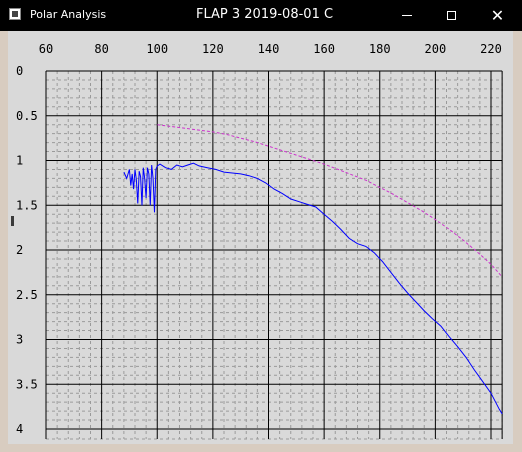 The height and width of the screenshot is (452, 522). Describe the element at coordinates (213, 49) in the screenshot. I see `x-tick-label: 120` at that location.